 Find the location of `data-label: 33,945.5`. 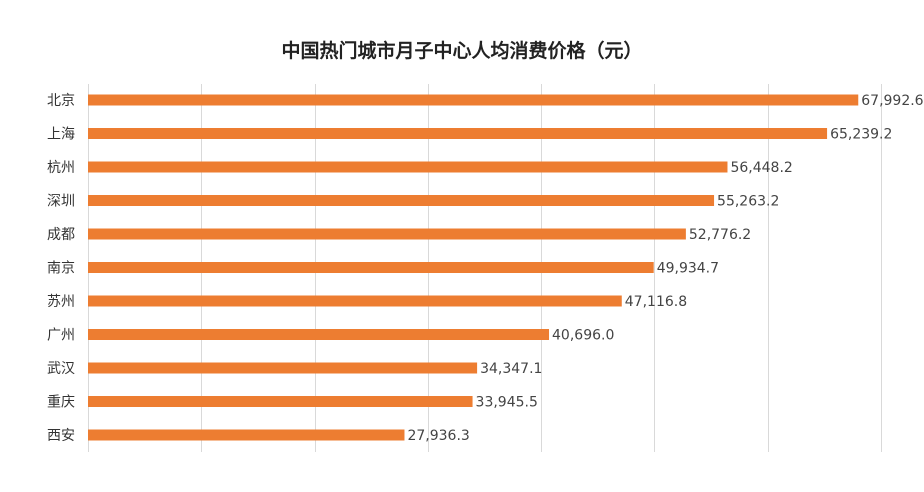

data-label: 33,945.5 is located at coordinates (507, 403).